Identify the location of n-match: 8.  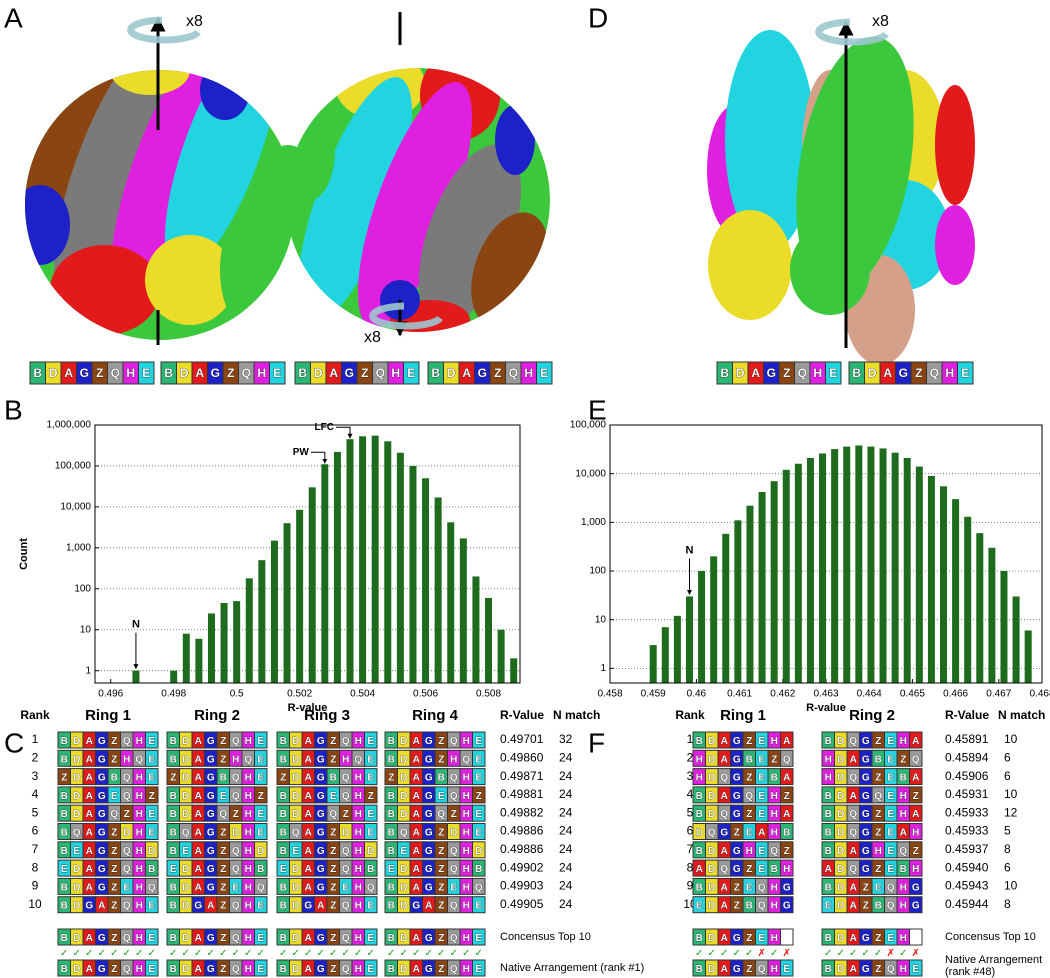
(1007, 849).